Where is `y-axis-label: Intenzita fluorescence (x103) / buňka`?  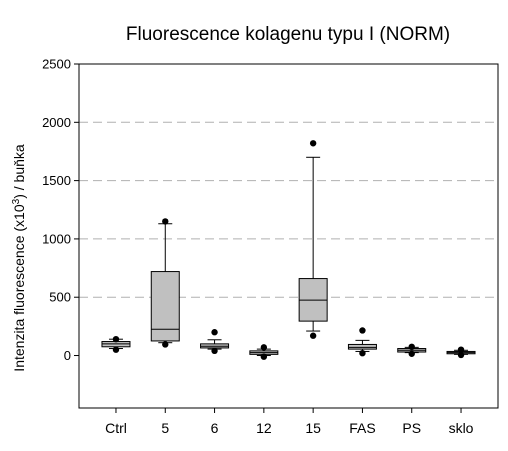 y-axis-label: Intenzita fluorescence (x103) / buňka is located at coordinates (19, 258).